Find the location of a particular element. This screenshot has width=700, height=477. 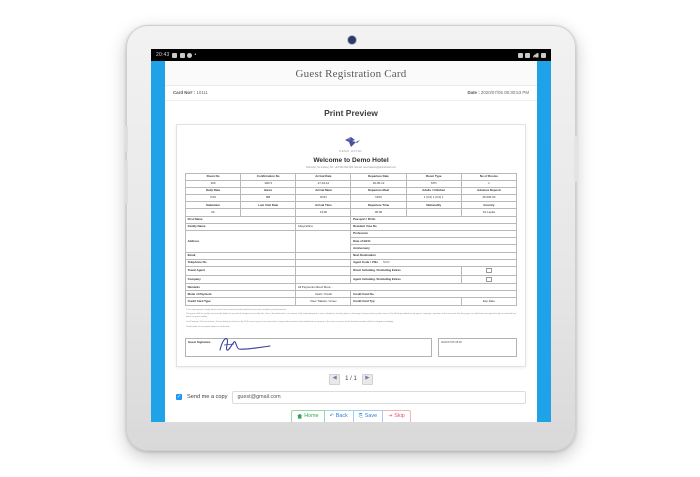

td-departure-date: 30-05-12 is located at coordinates (378, 183).